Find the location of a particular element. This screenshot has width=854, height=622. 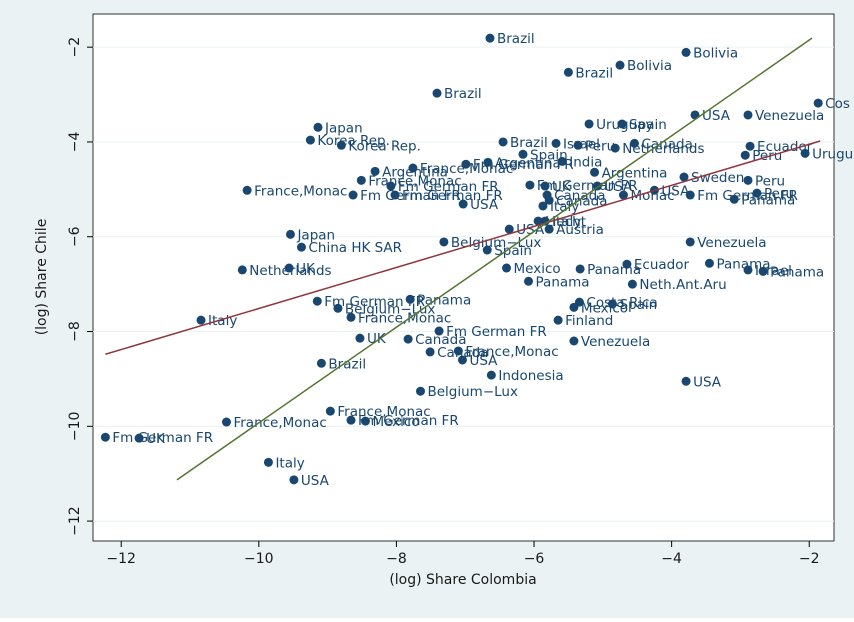

point-label: Italy is located at coordinates (564, 207).